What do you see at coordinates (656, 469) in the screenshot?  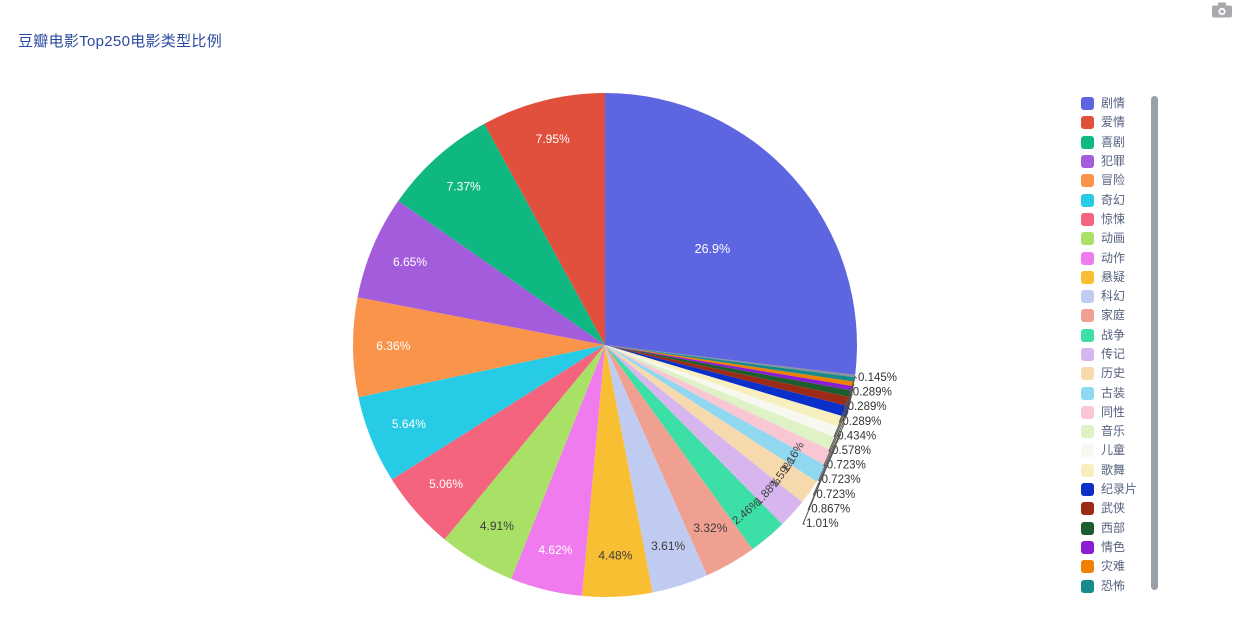 I see `pie-slice-科幻` at bounding box center [656, 469].